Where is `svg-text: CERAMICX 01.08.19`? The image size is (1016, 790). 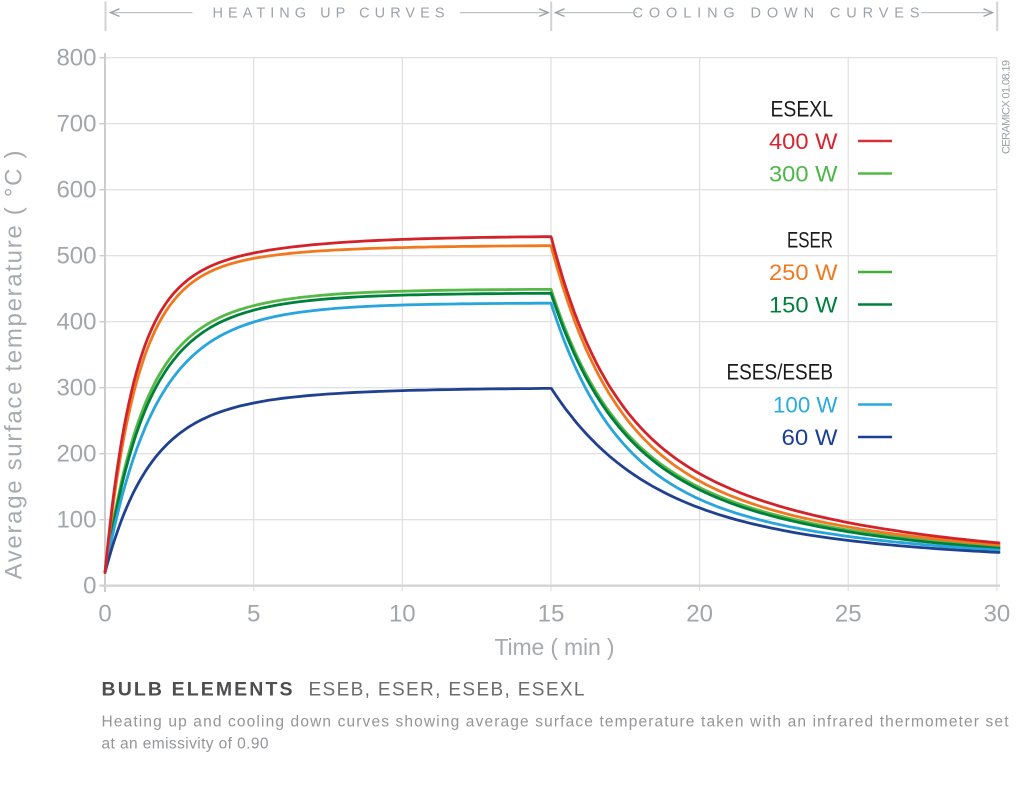 svg-text: CERAMICX 01.08.19 is located at coordinates (1007, 107).